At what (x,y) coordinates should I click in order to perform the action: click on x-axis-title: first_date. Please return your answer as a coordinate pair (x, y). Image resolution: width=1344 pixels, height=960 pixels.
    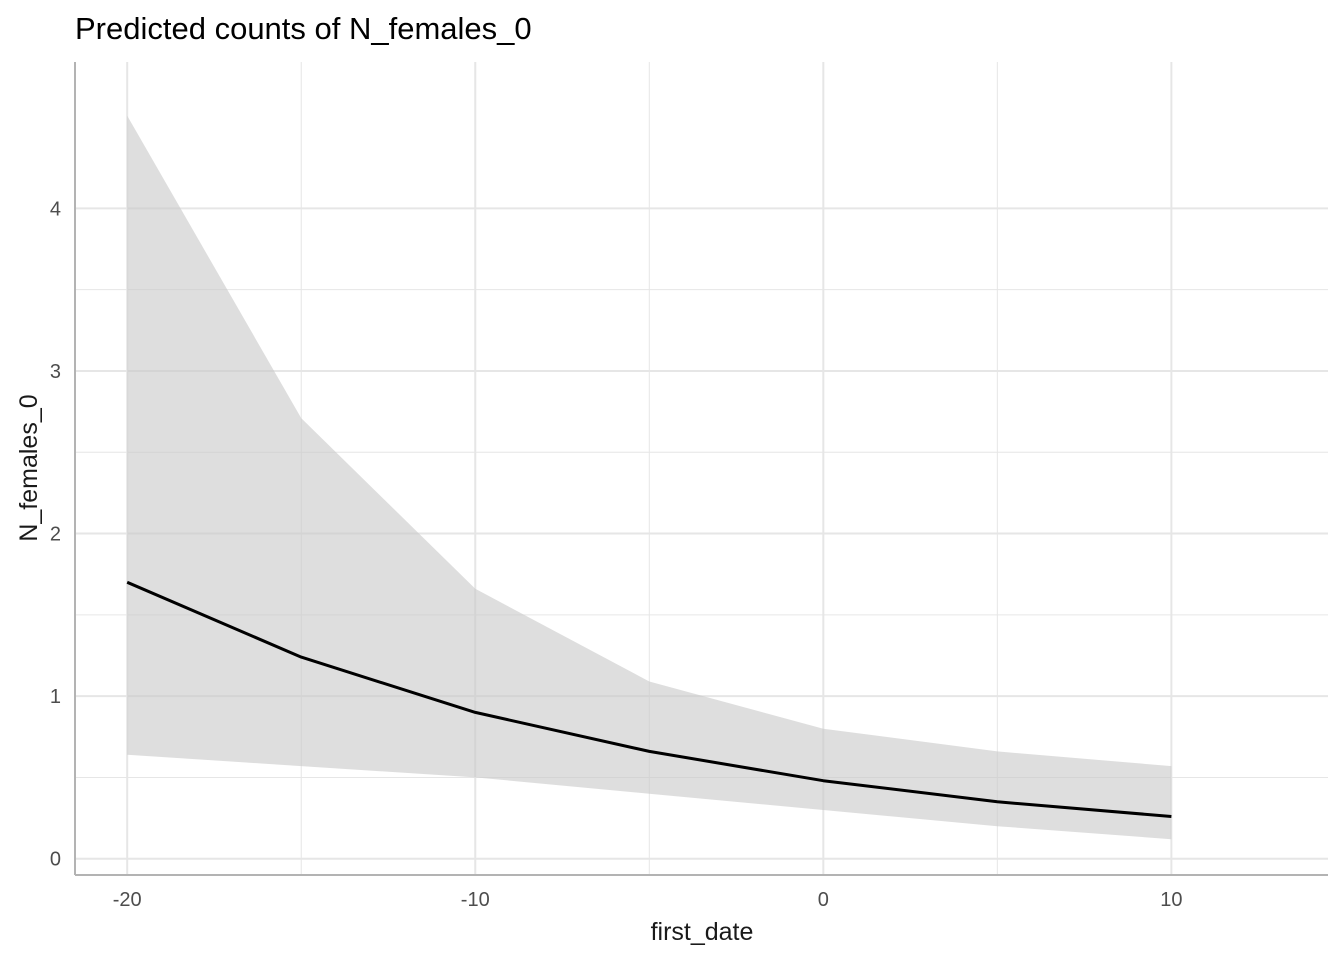
    Looking at the image, I should click on (702, 932).